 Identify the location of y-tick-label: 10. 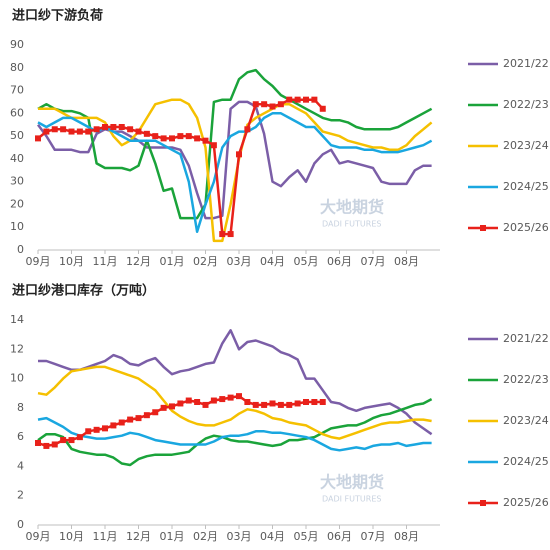
(17, 378).